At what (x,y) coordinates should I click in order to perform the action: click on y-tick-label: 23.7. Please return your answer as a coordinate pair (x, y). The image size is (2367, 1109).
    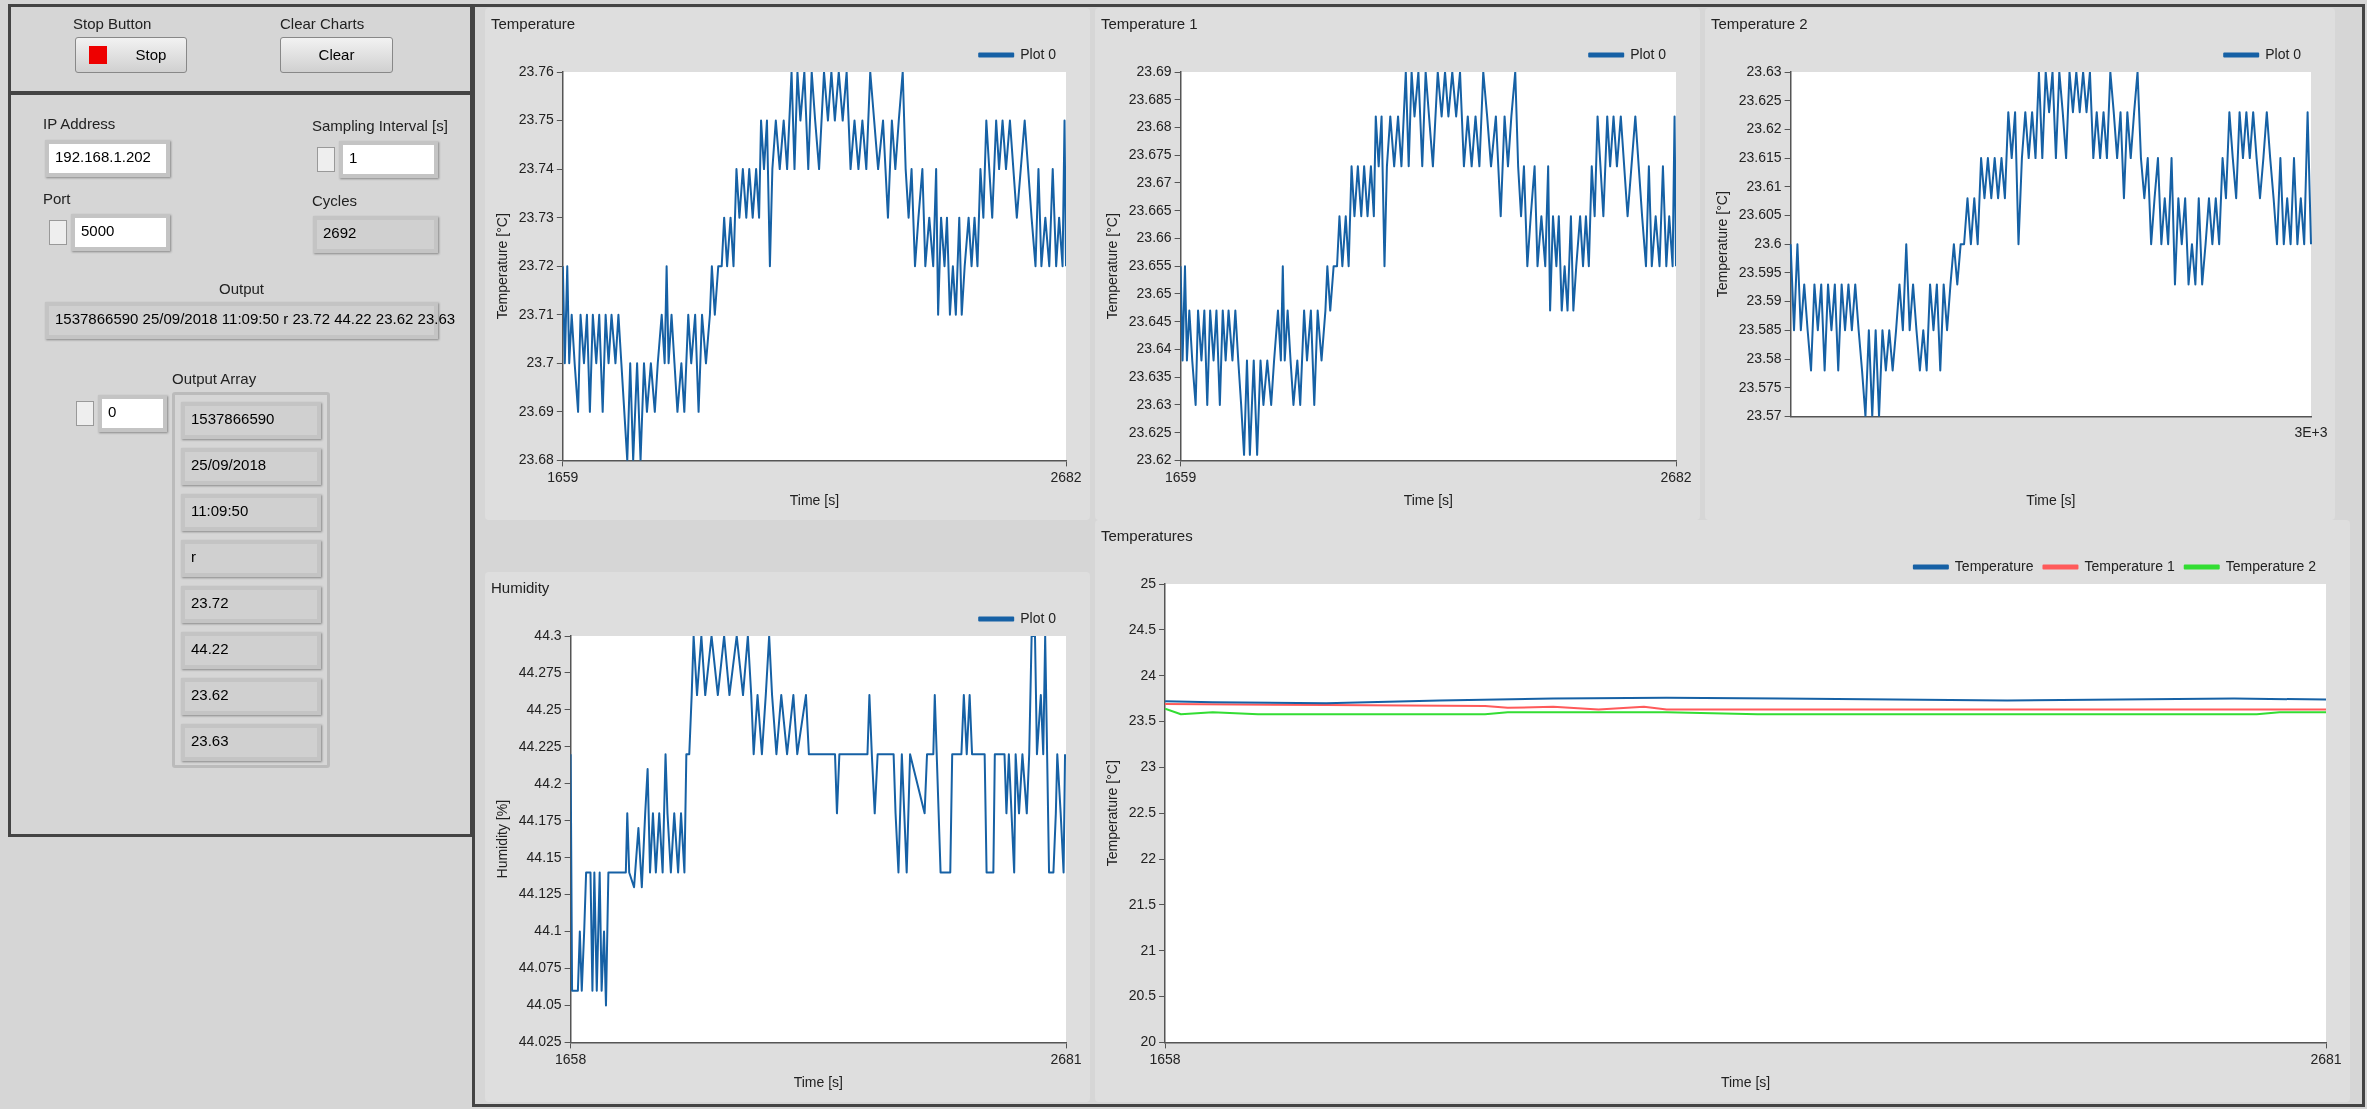
    Looking at the image, I should click on (540, 362).